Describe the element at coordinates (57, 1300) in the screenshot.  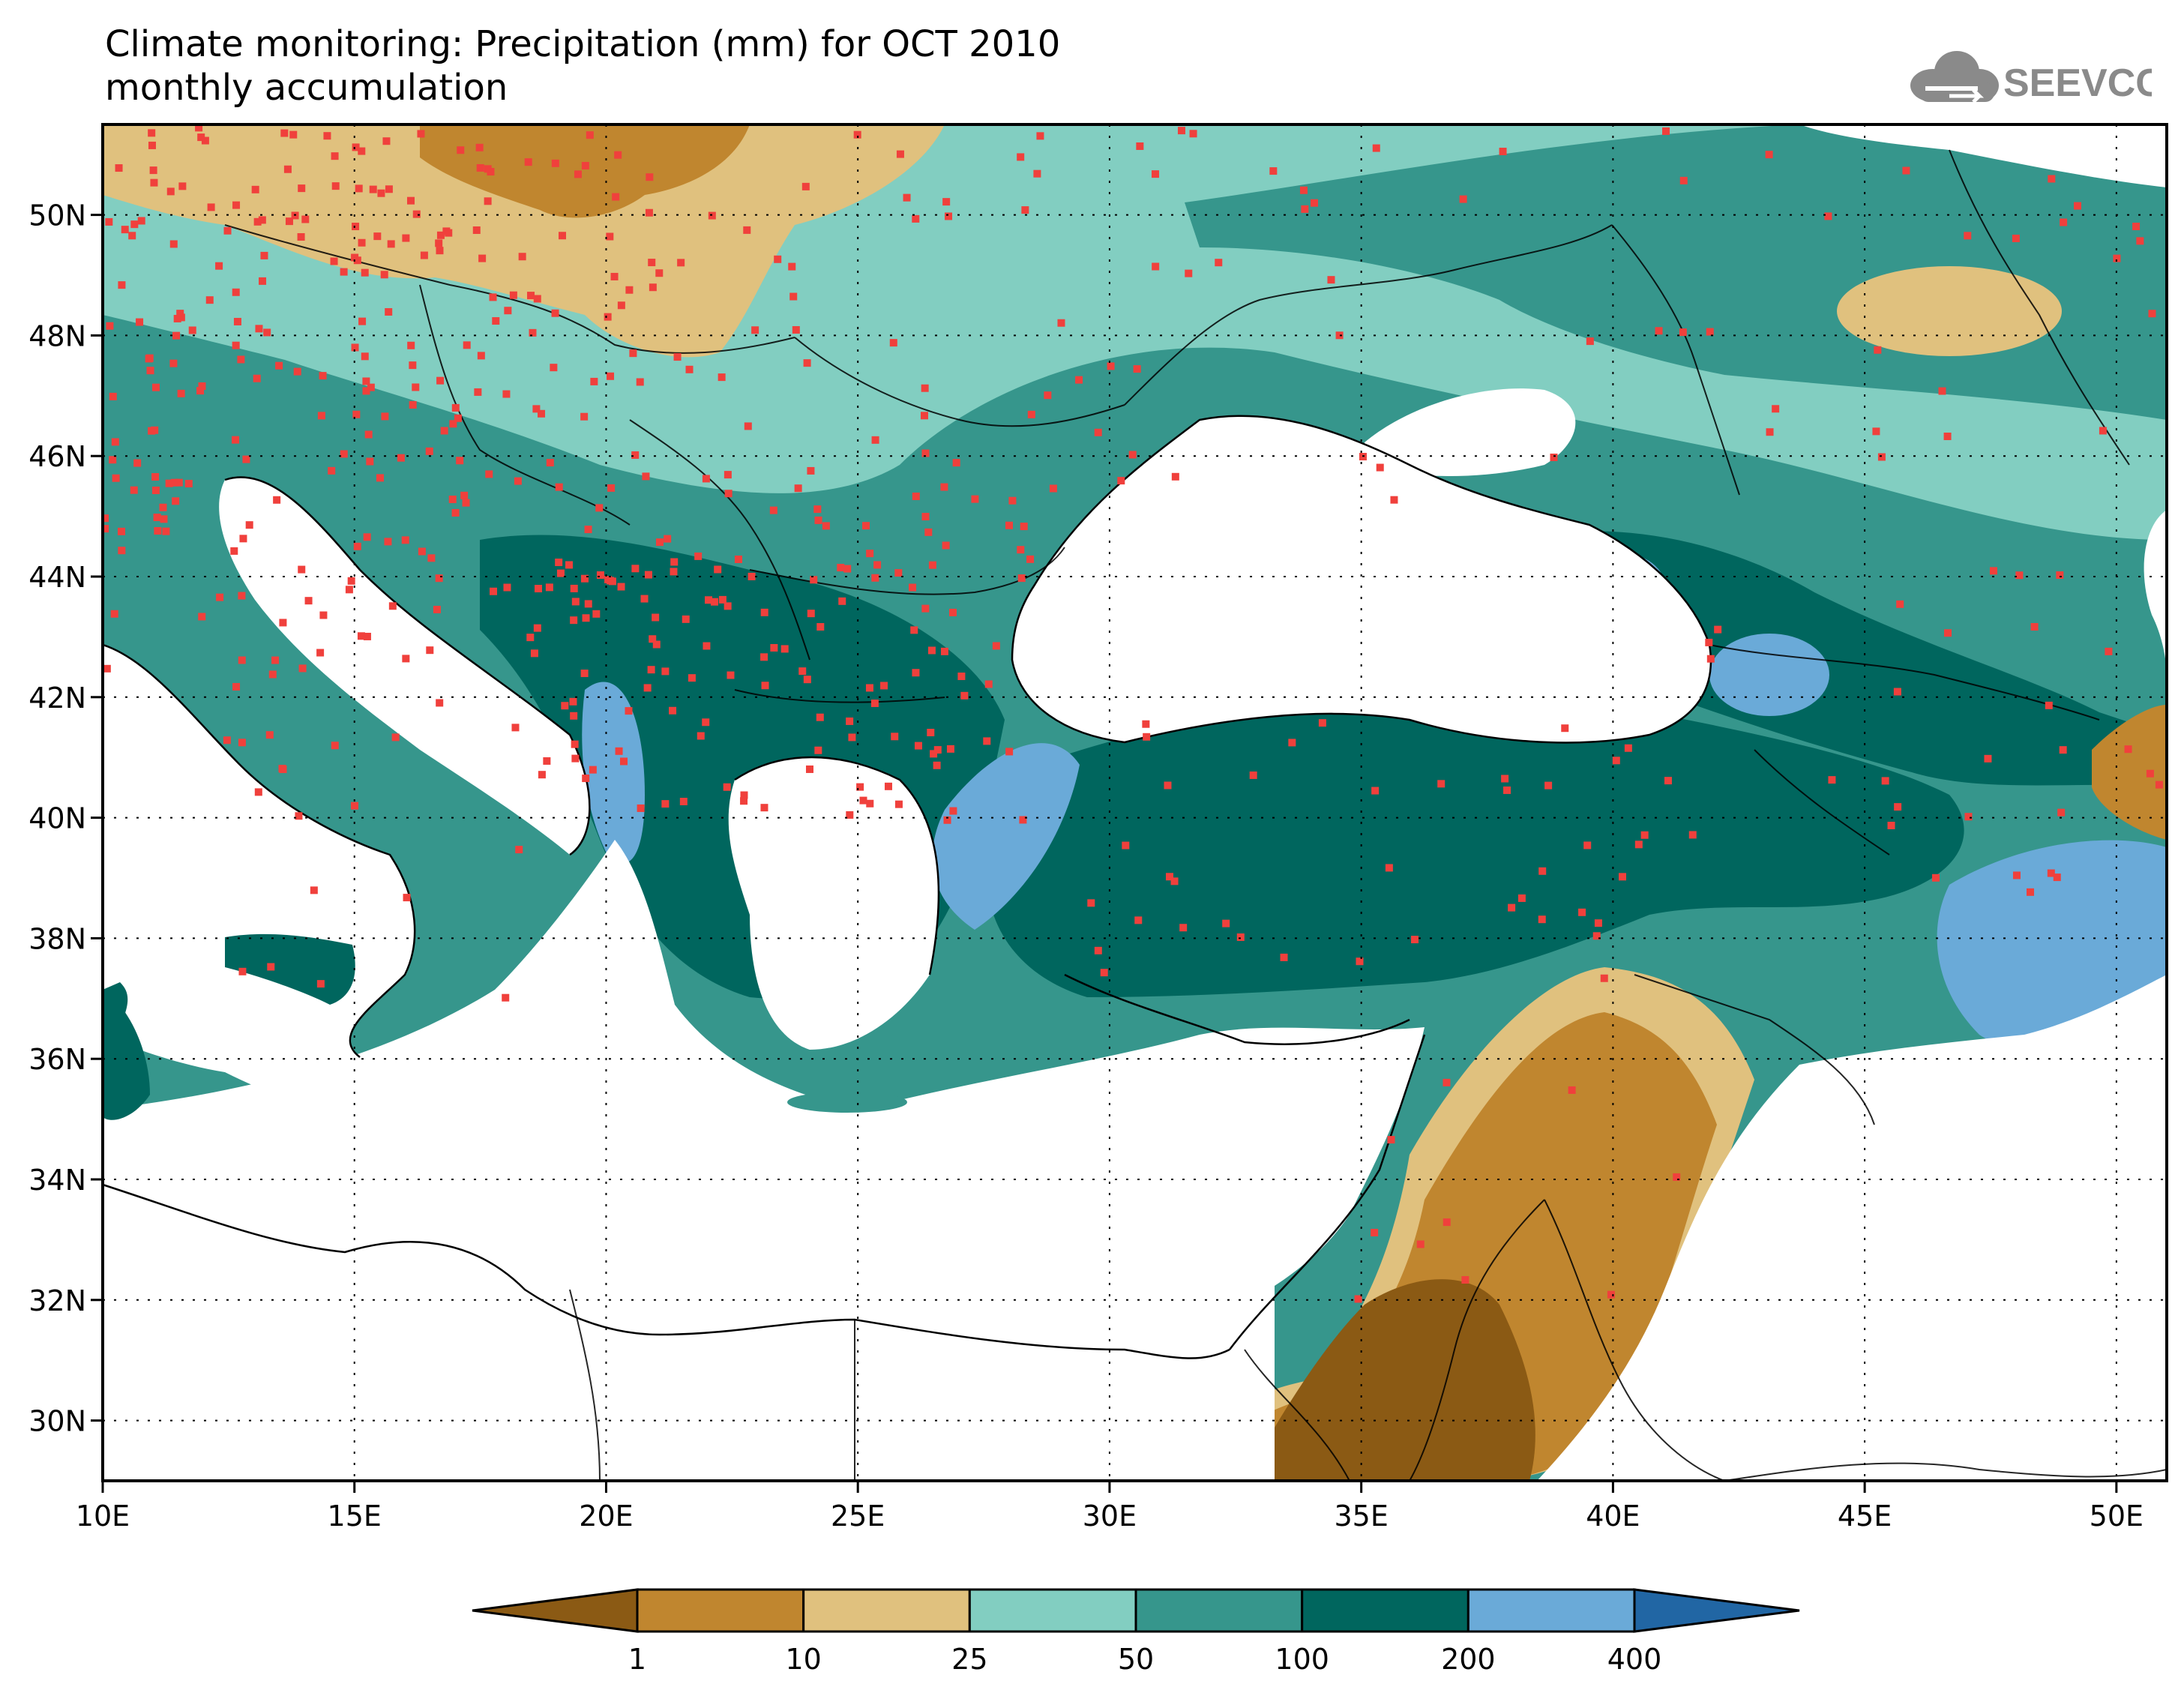
I see `y-tick-label: 32N` at that location.